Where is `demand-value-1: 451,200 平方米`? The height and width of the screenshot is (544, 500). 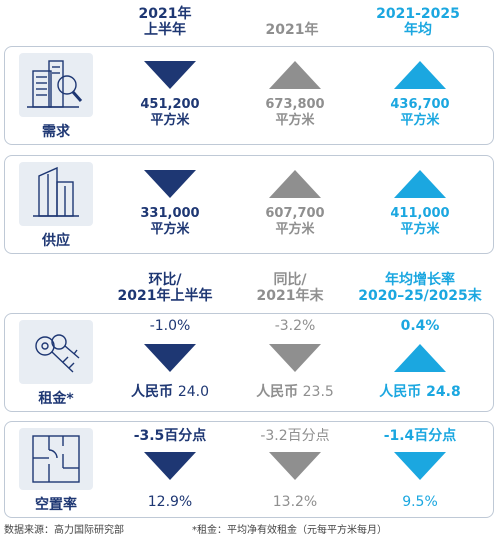
demand-value-1: 451,200 平方米 is located at coordinates (170, 113).